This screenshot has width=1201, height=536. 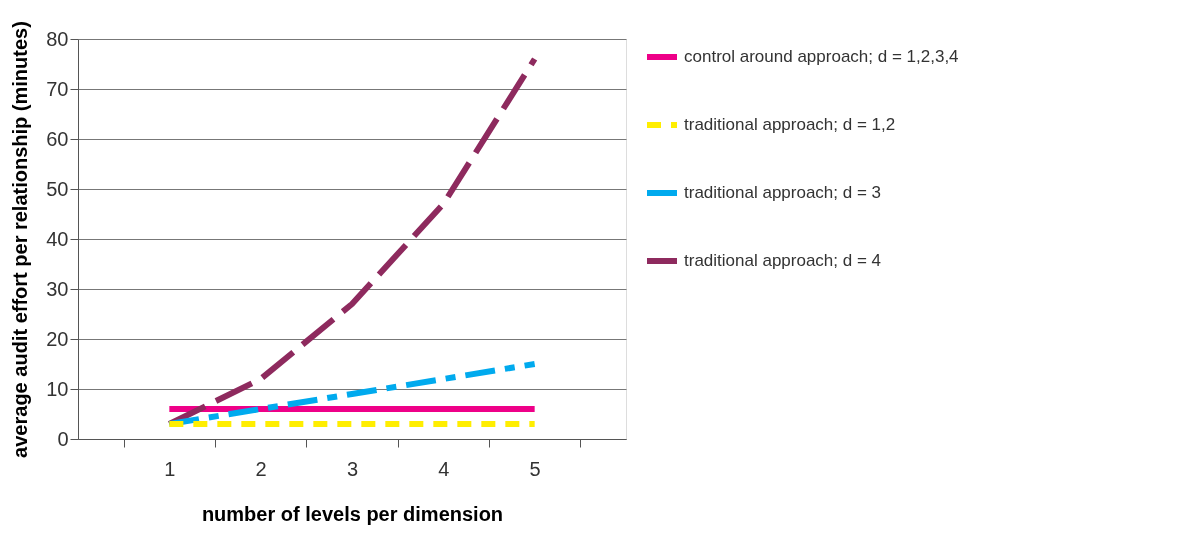 I want to click on legend-label: traditional approach; d = 1,2, so click(x=790, y=124).